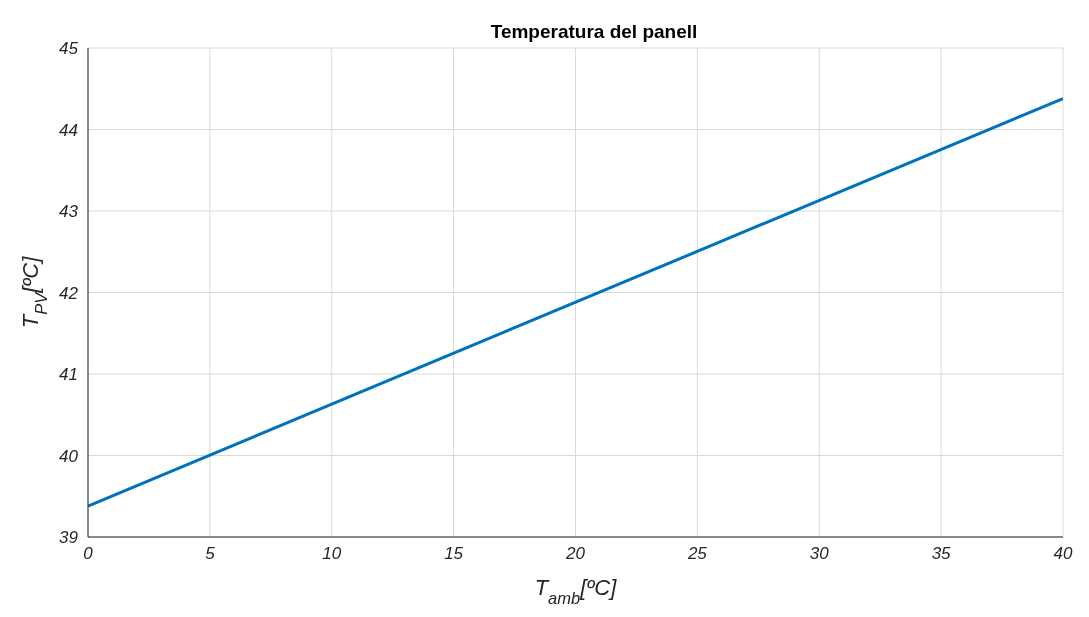 This screenshot has height=617, width=1089. I want to click on x-tick-label: 25, so click(697, 554).